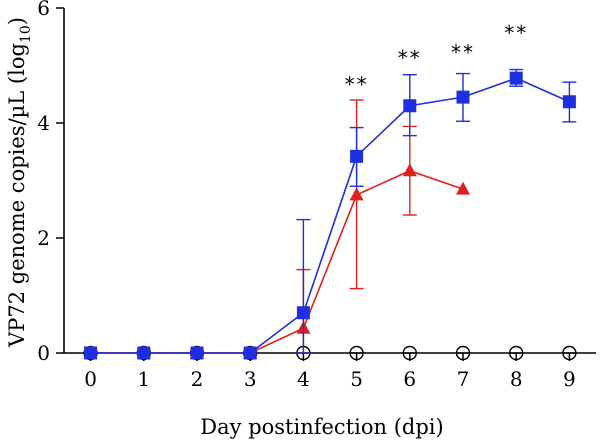 Image resolution: width=600 pixels, height=443 pixels. I want to click on x-tick-label: 5, so click(356, 379).